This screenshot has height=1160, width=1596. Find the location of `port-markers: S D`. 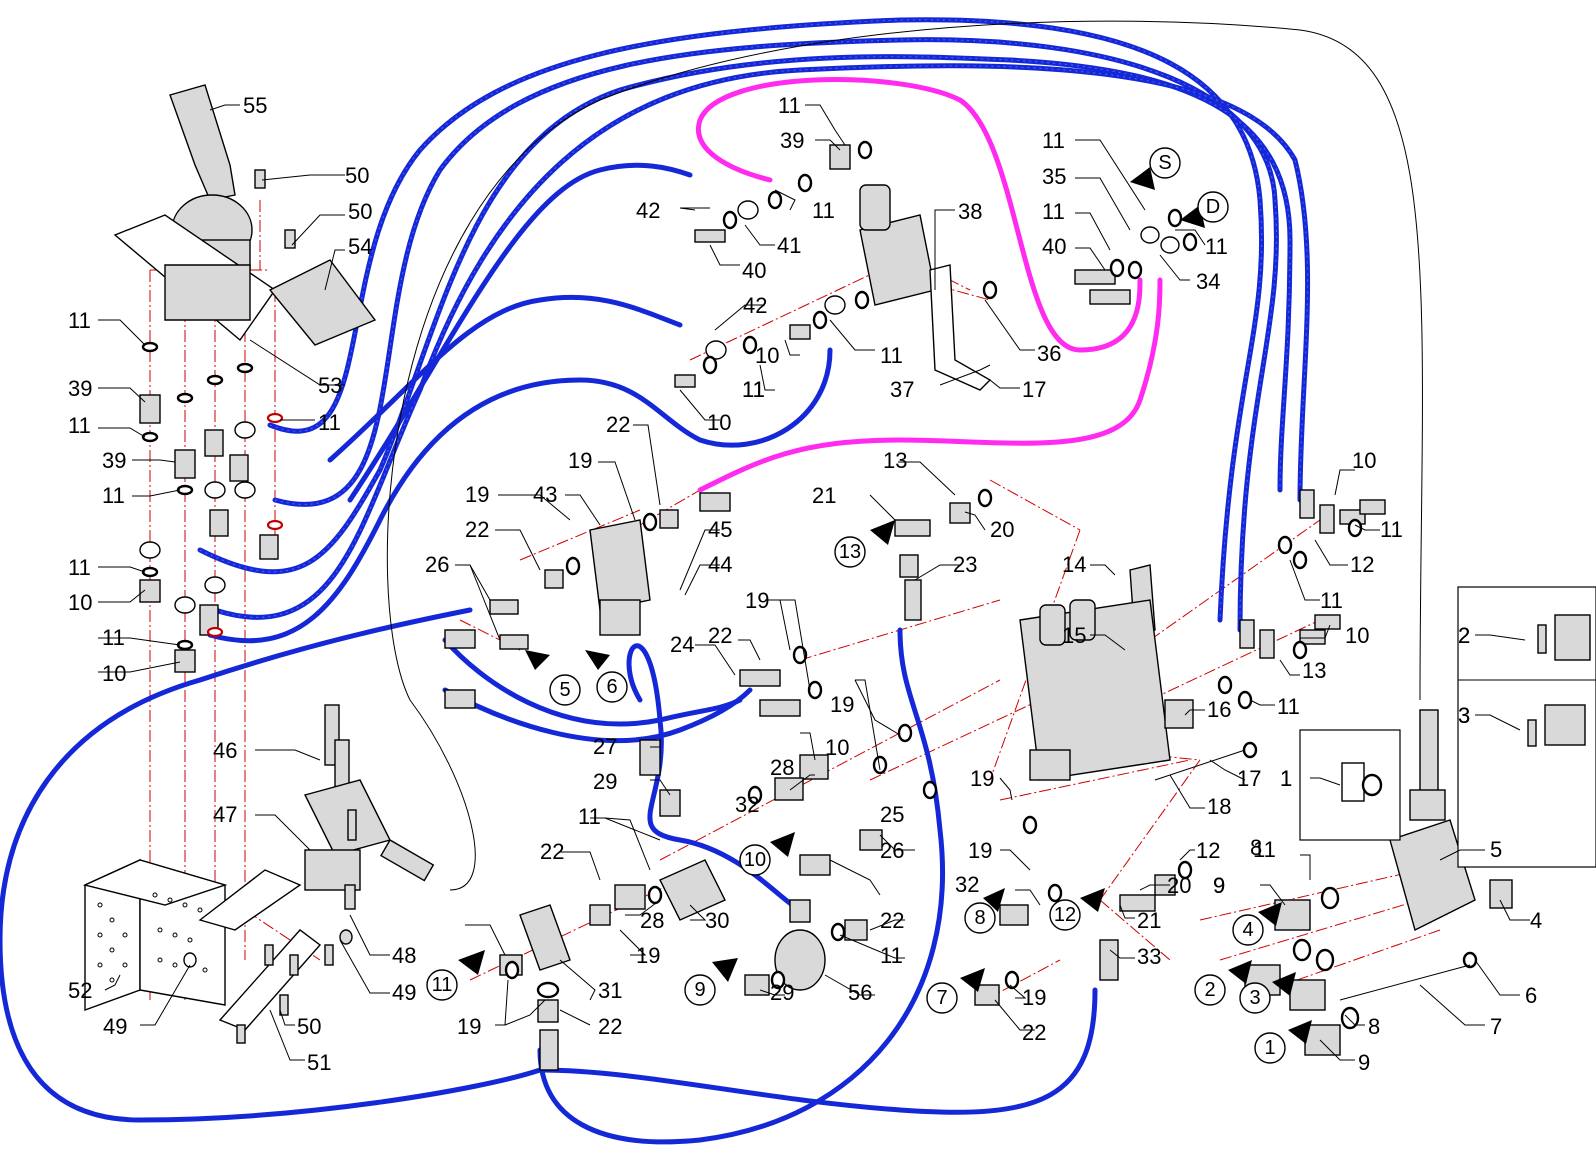

port-markers: S D is located at coordinates (1179, 187).